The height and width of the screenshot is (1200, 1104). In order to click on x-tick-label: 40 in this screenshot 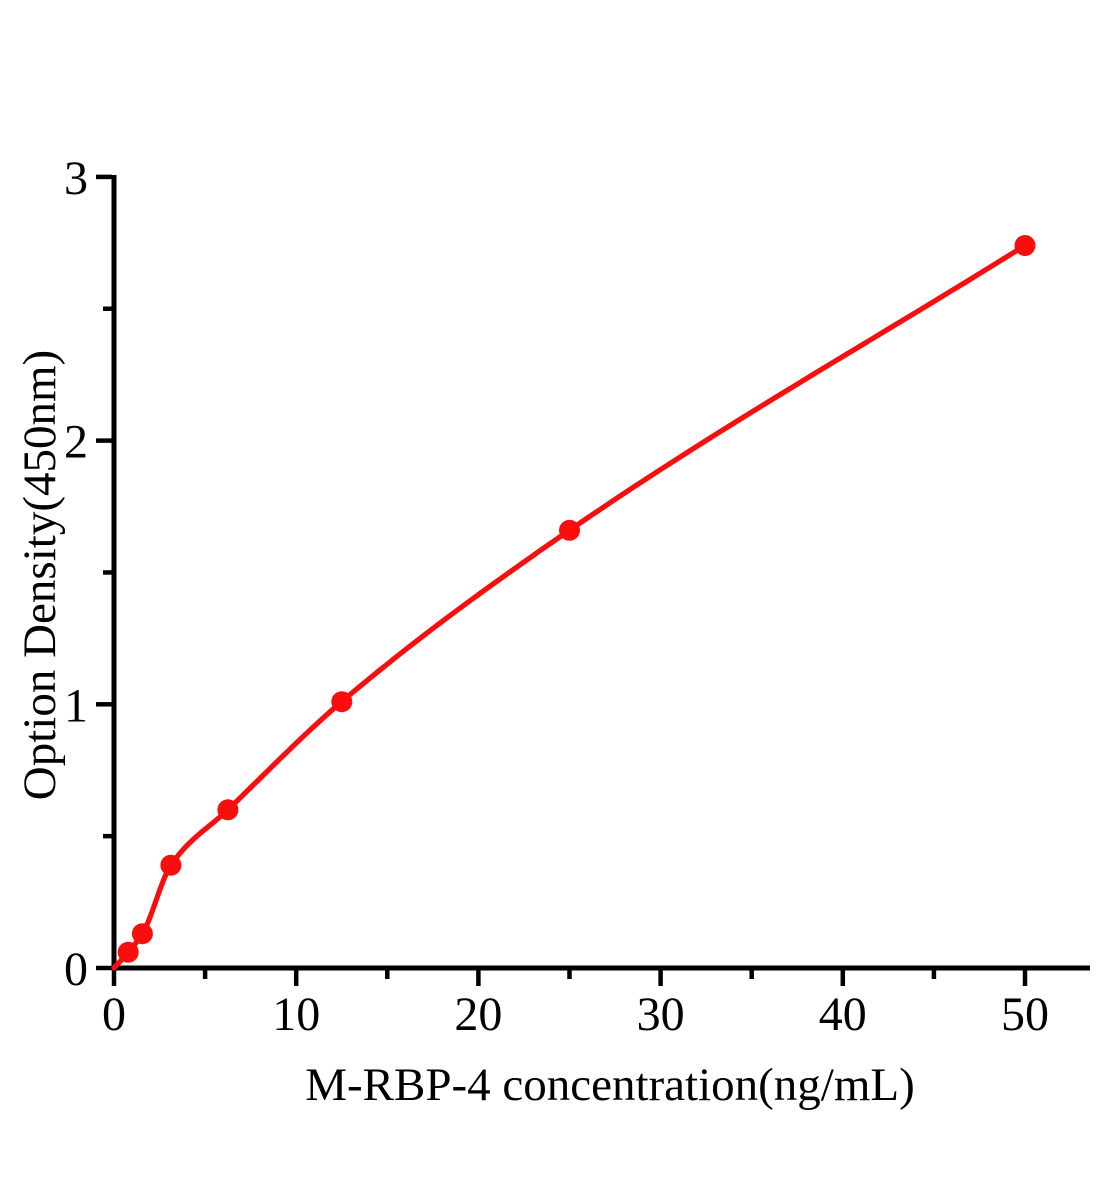, I will do `click(843, 1014)`.